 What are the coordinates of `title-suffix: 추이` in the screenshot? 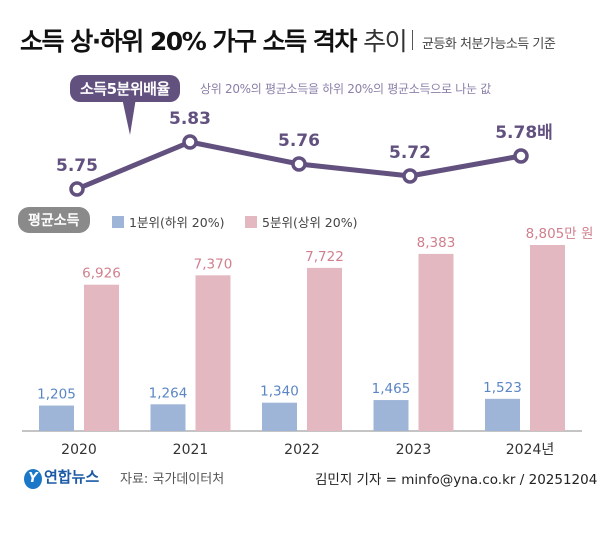 It's located at (385, 41).